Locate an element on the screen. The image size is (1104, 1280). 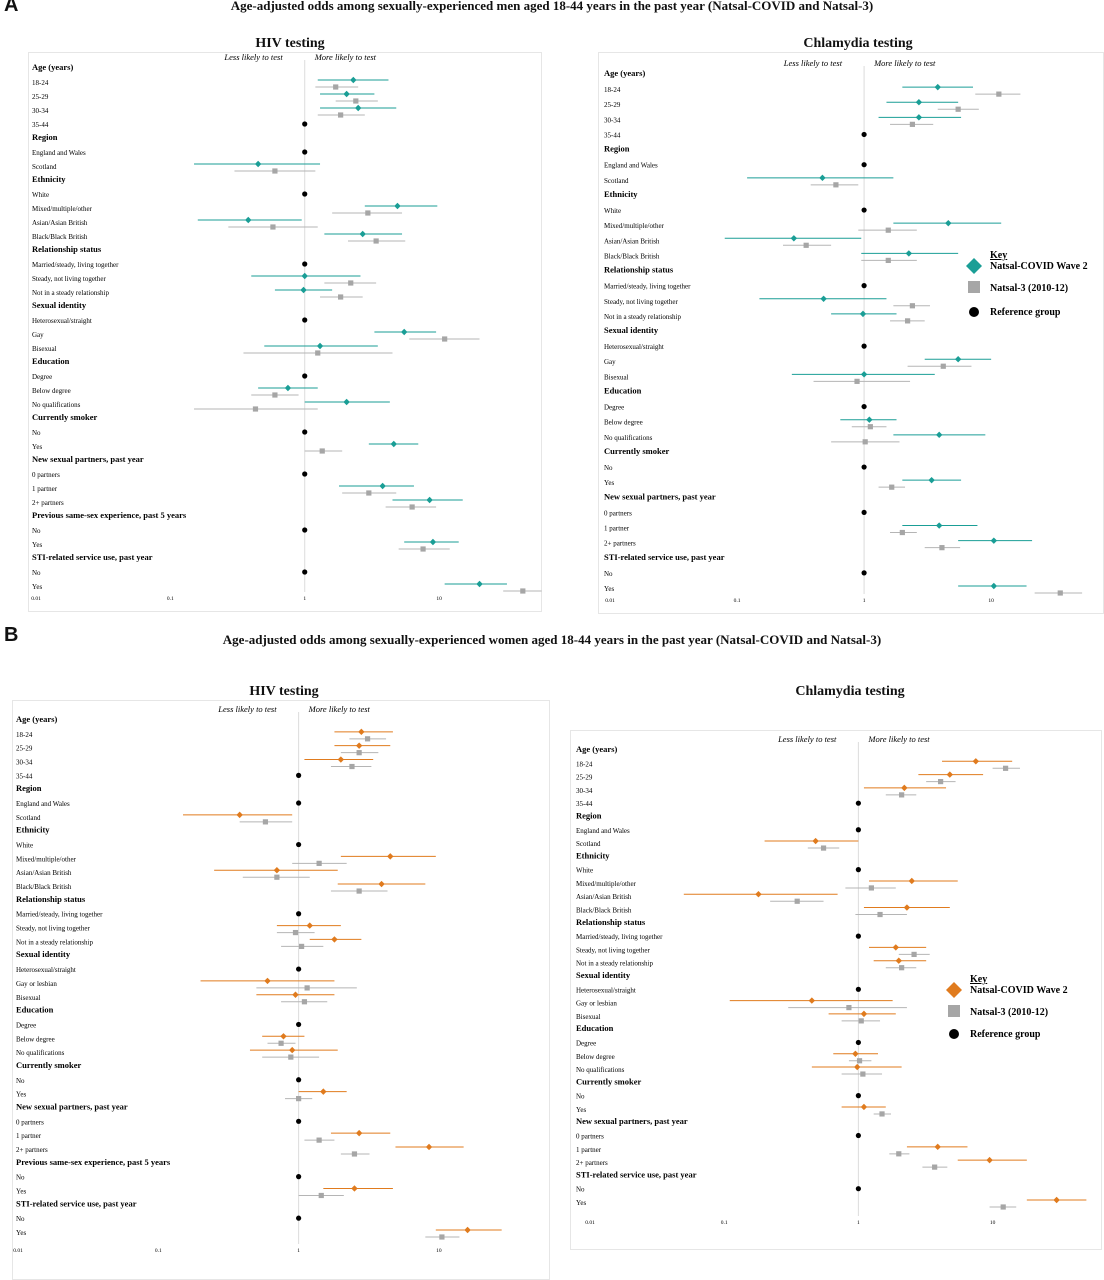
row-label: Gay is located at coordinates (38, 335).